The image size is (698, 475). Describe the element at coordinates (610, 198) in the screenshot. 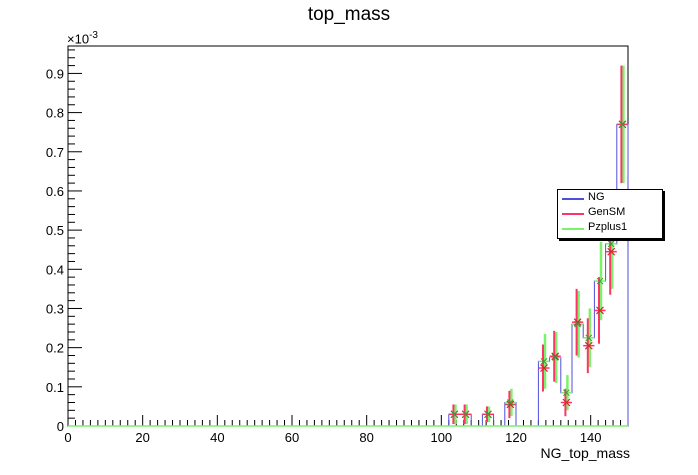

I see `legend-item-ng: NG` at that location.